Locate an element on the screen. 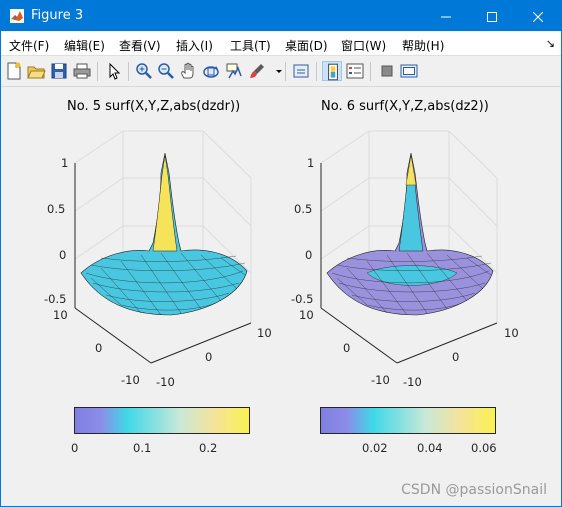 The width and height of the screenshot is (562, 507). minimize-icon is located at coordinates (446, 16).